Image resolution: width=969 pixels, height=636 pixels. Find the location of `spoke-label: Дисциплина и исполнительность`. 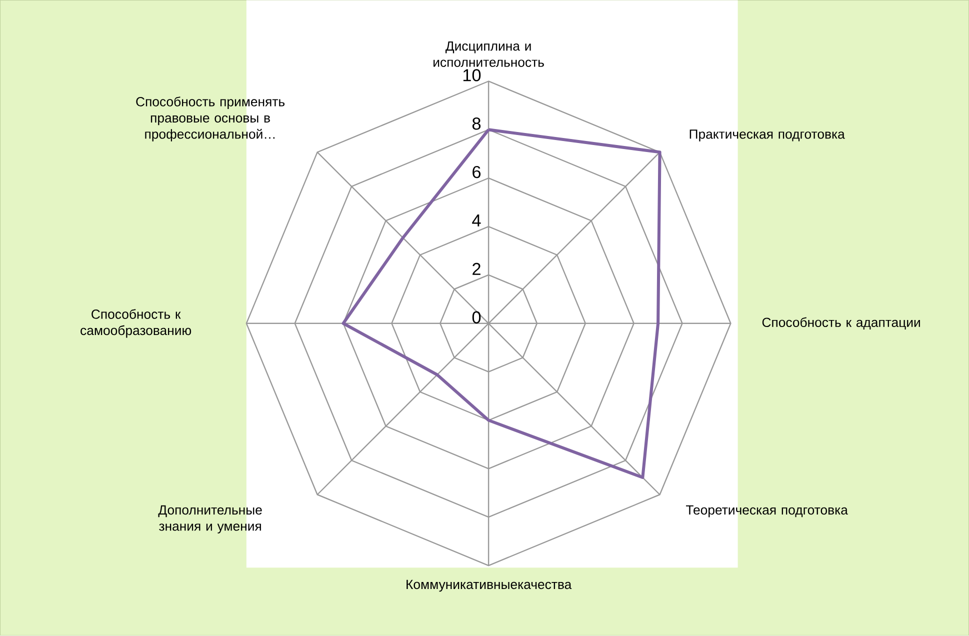

spoke-label: Дисциплина и исполнительность is located at coordinates (489, 55).